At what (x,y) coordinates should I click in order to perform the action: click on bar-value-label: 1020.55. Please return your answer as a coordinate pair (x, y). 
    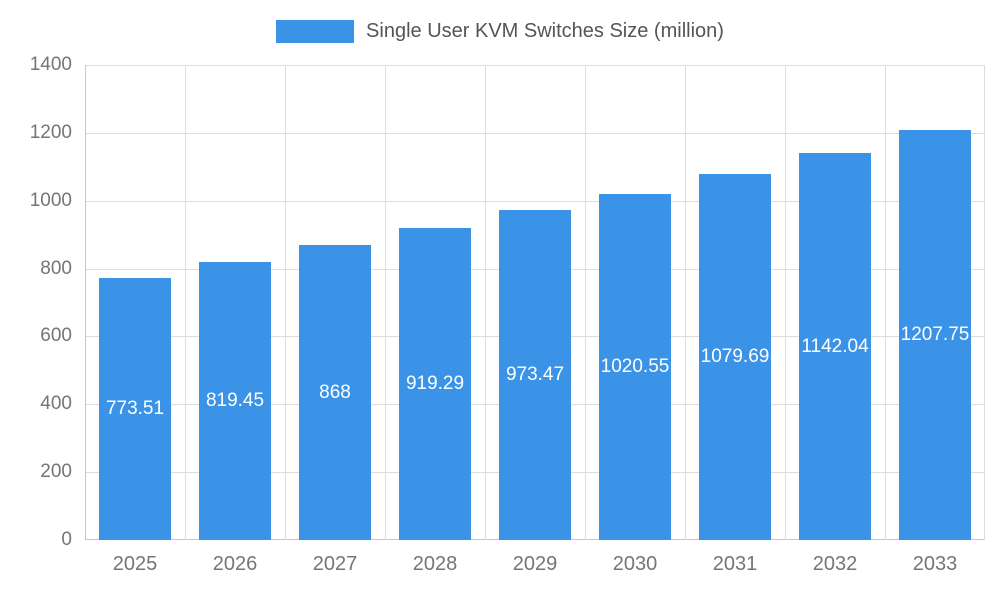
    Looking at the image, I should click on (635, 366).